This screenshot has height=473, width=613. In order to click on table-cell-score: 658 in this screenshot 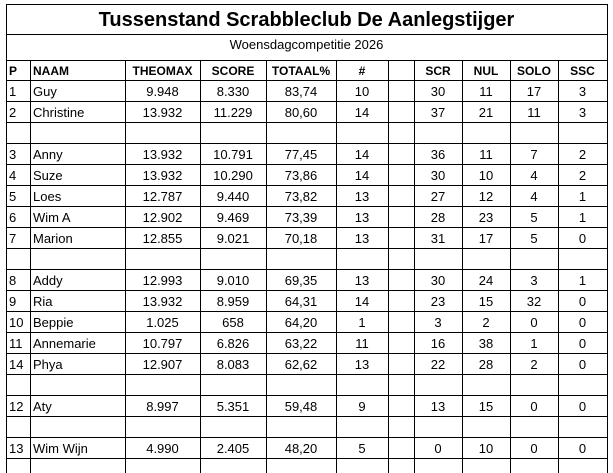, I will do `click(233, 322)`.